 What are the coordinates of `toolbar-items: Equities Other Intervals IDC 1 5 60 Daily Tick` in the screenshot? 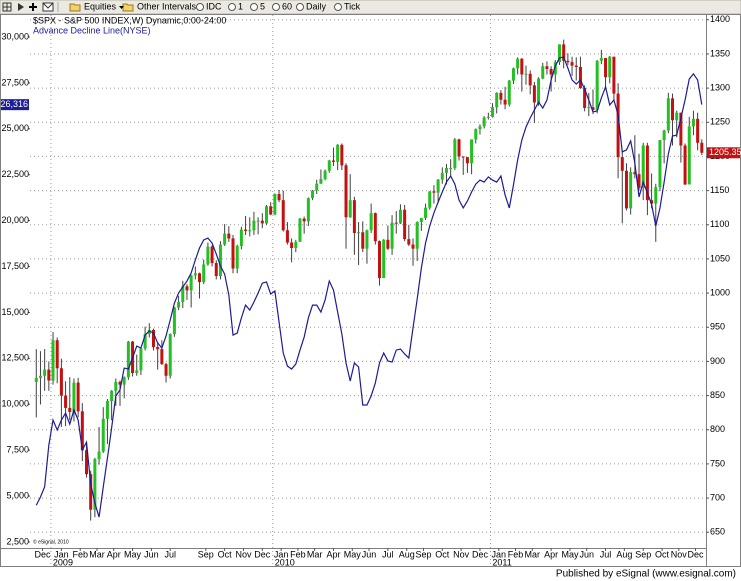 It's located at (222, 6).